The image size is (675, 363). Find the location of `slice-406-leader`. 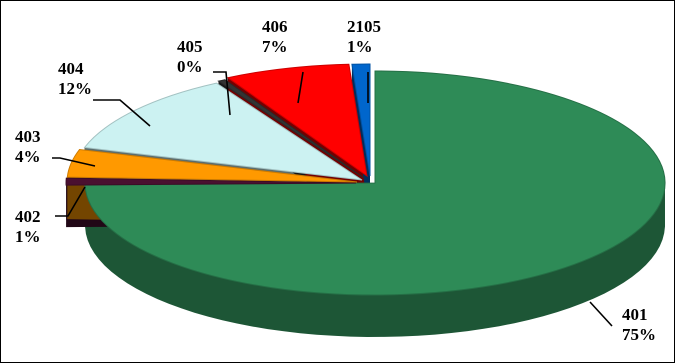

slice-406-leader is located at coordinates (300, 87).